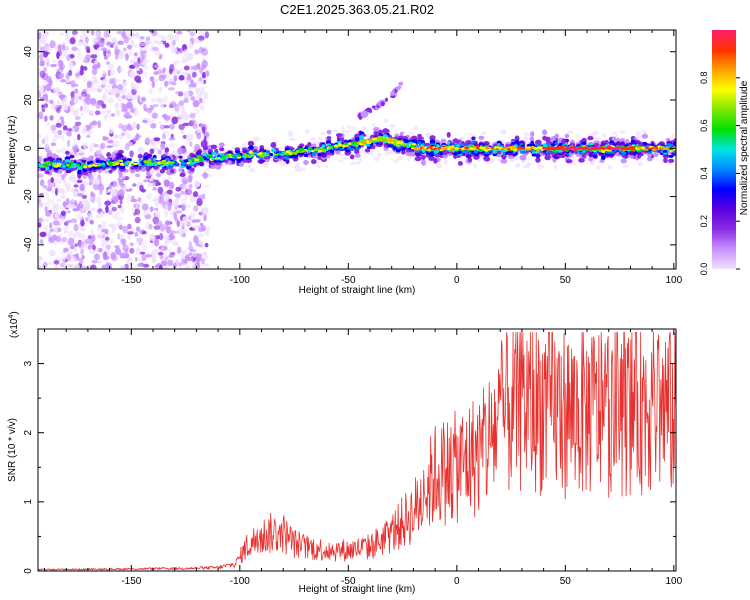 The width and height of the screenshot is (750, 600). I want to click on spur-blob, so click(393, 96).